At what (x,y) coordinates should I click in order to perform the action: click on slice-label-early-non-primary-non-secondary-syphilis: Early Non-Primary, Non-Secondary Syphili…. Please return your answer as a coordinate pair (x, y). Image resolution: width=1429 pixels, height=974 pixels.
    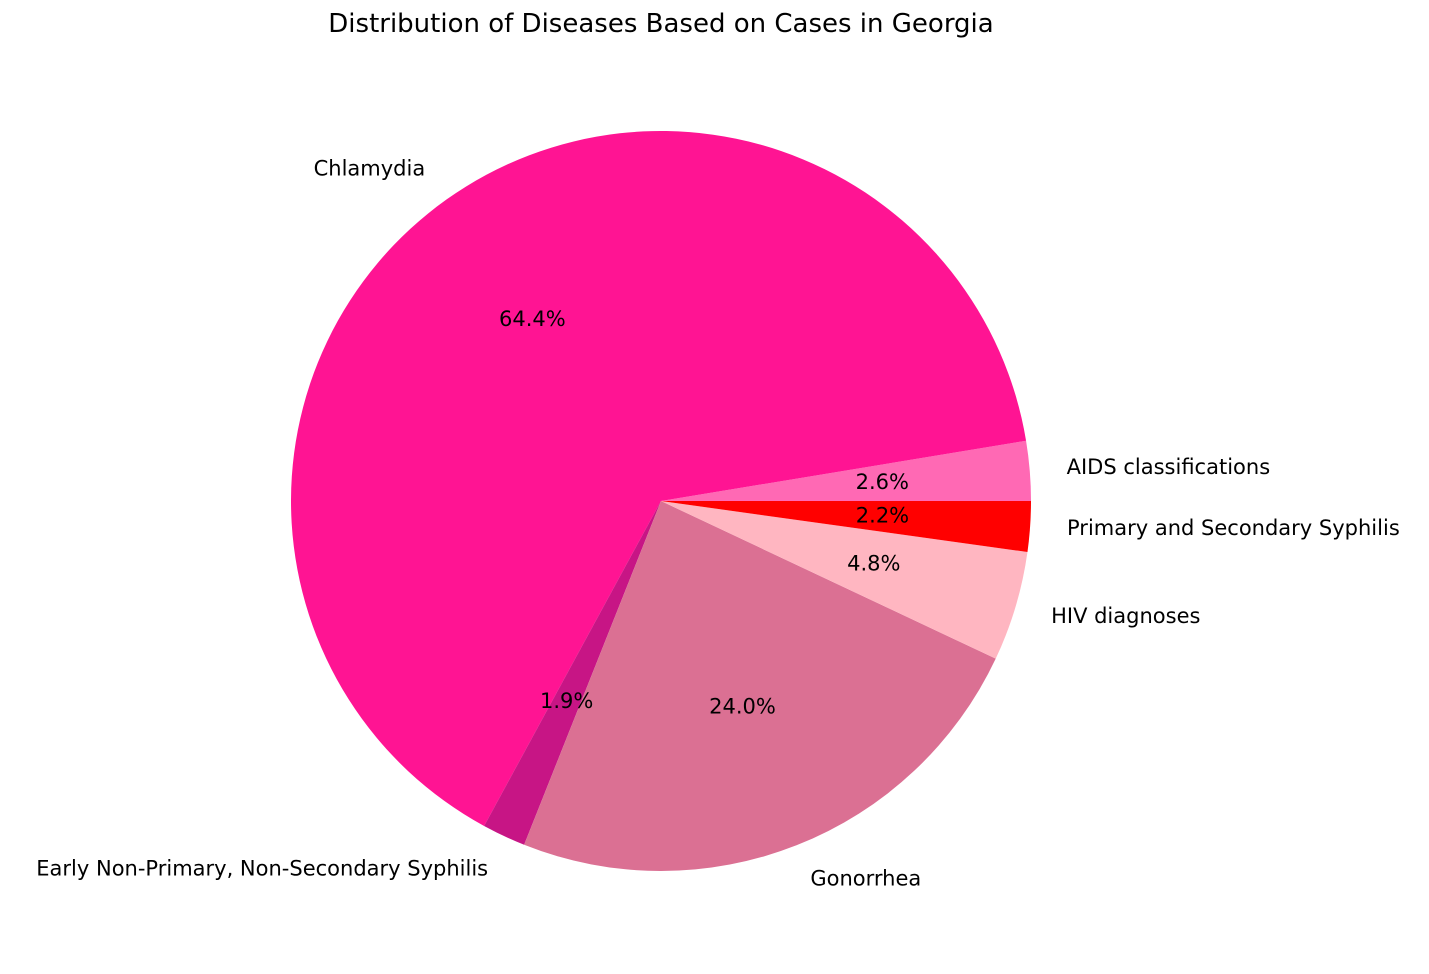
    Looking at the image, I should click on (262, 868).